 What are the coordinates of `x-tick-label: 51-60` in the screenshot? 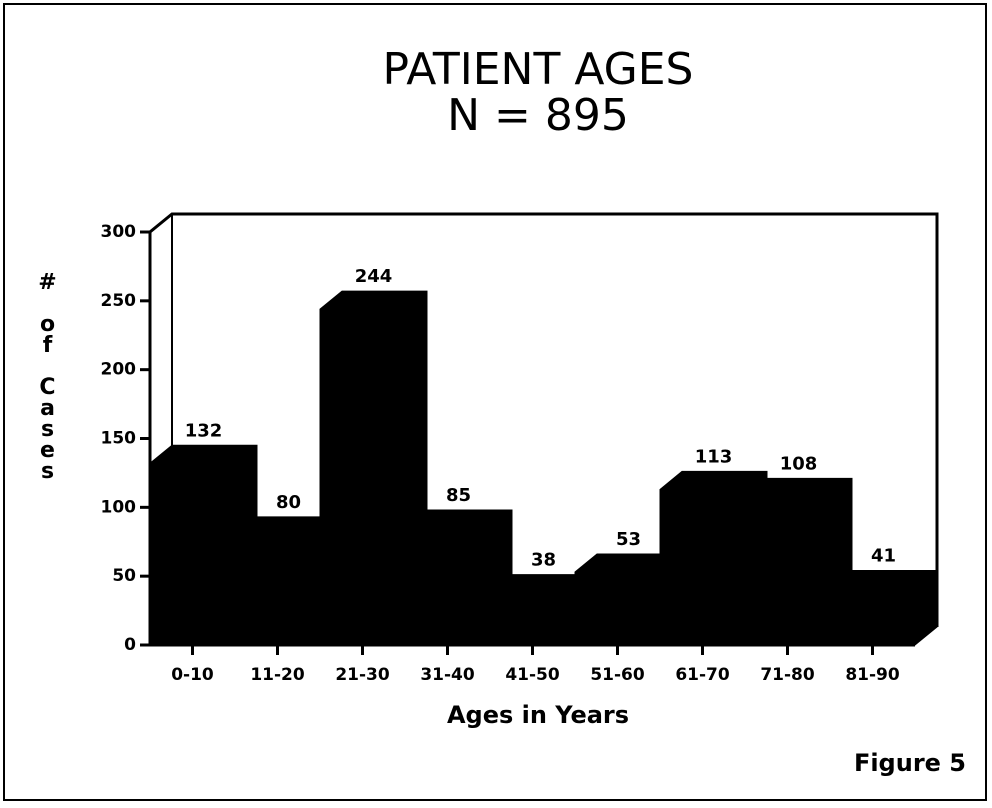 It's located at (617, 675).